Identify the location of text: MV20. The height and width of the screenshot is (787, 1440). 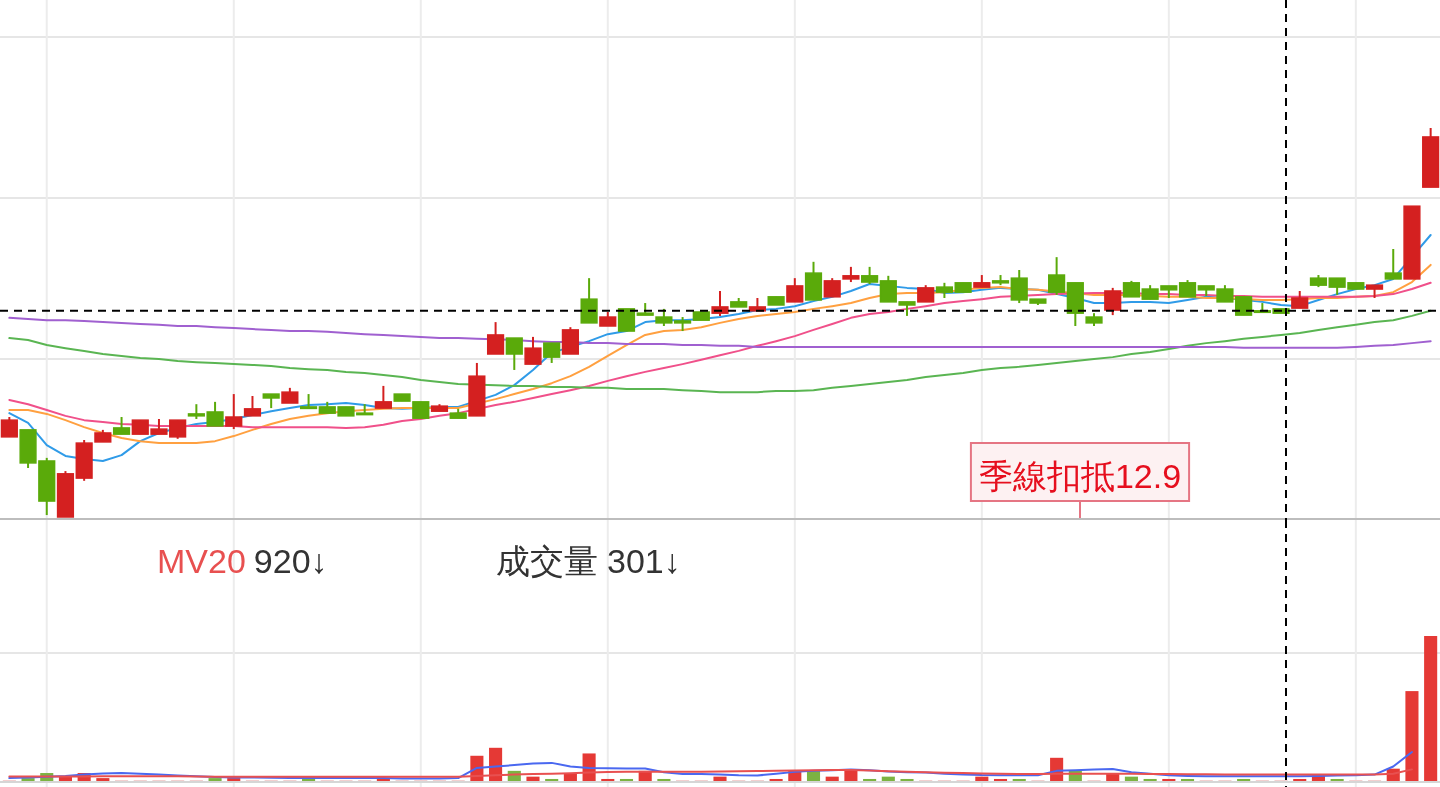
(201, 561).